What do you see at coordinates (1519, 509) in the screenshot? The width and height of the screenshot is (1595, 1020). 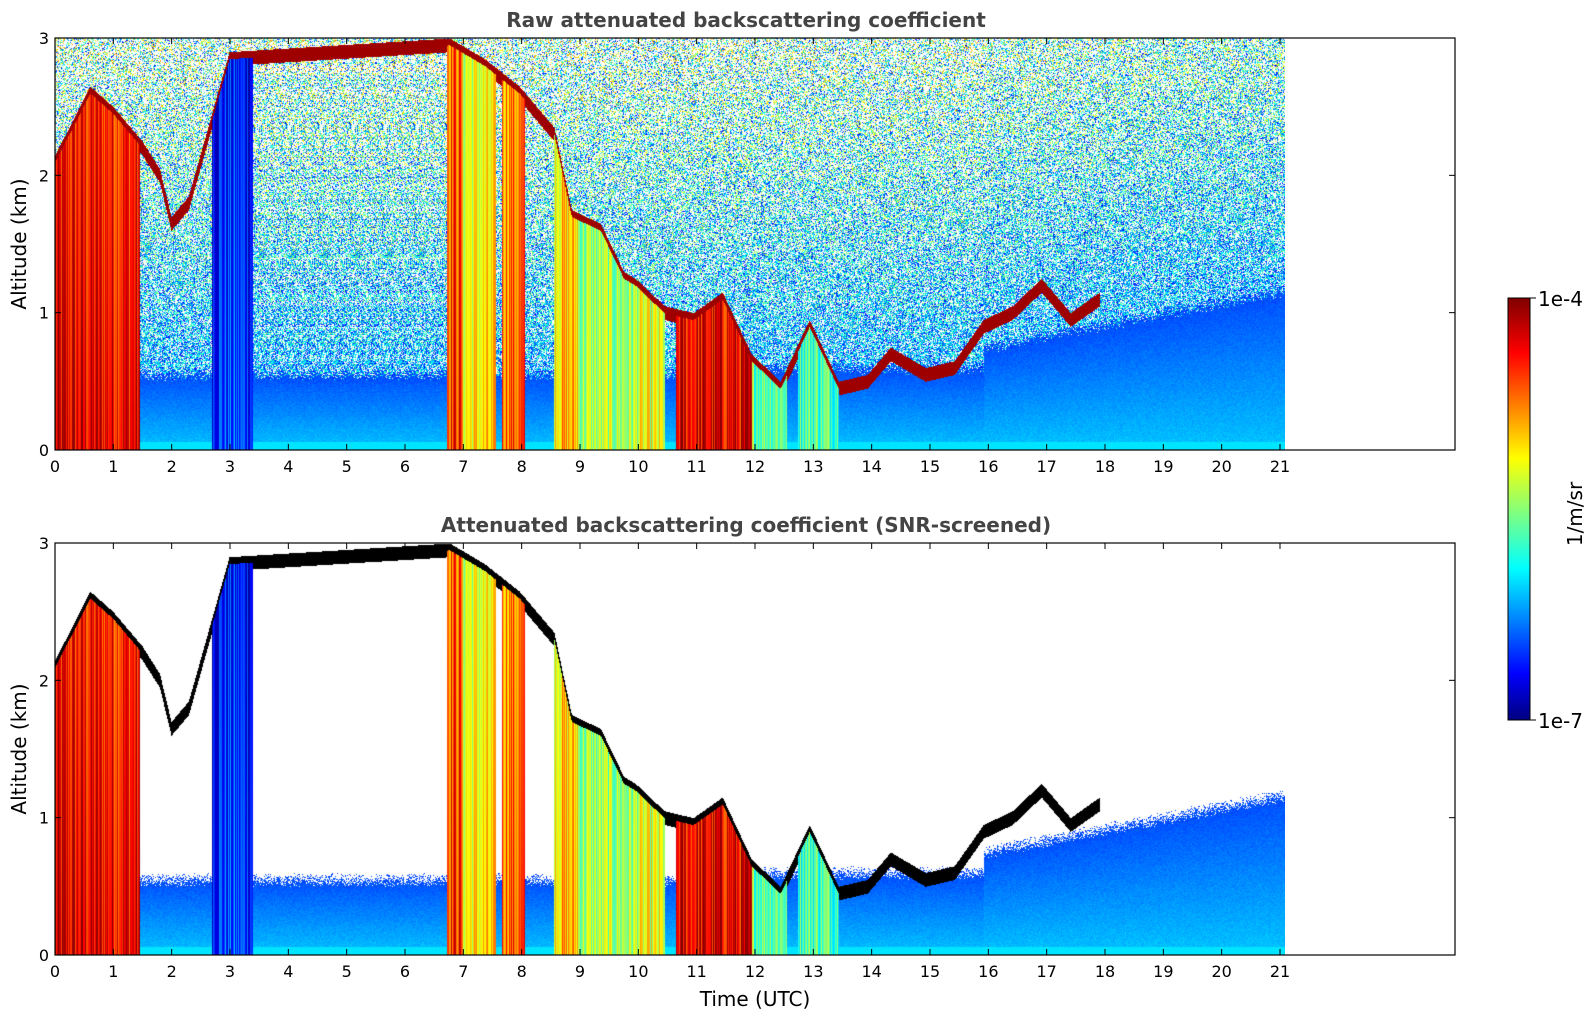 I see `colorbar-gradient` at bounding box center [1519, 509].